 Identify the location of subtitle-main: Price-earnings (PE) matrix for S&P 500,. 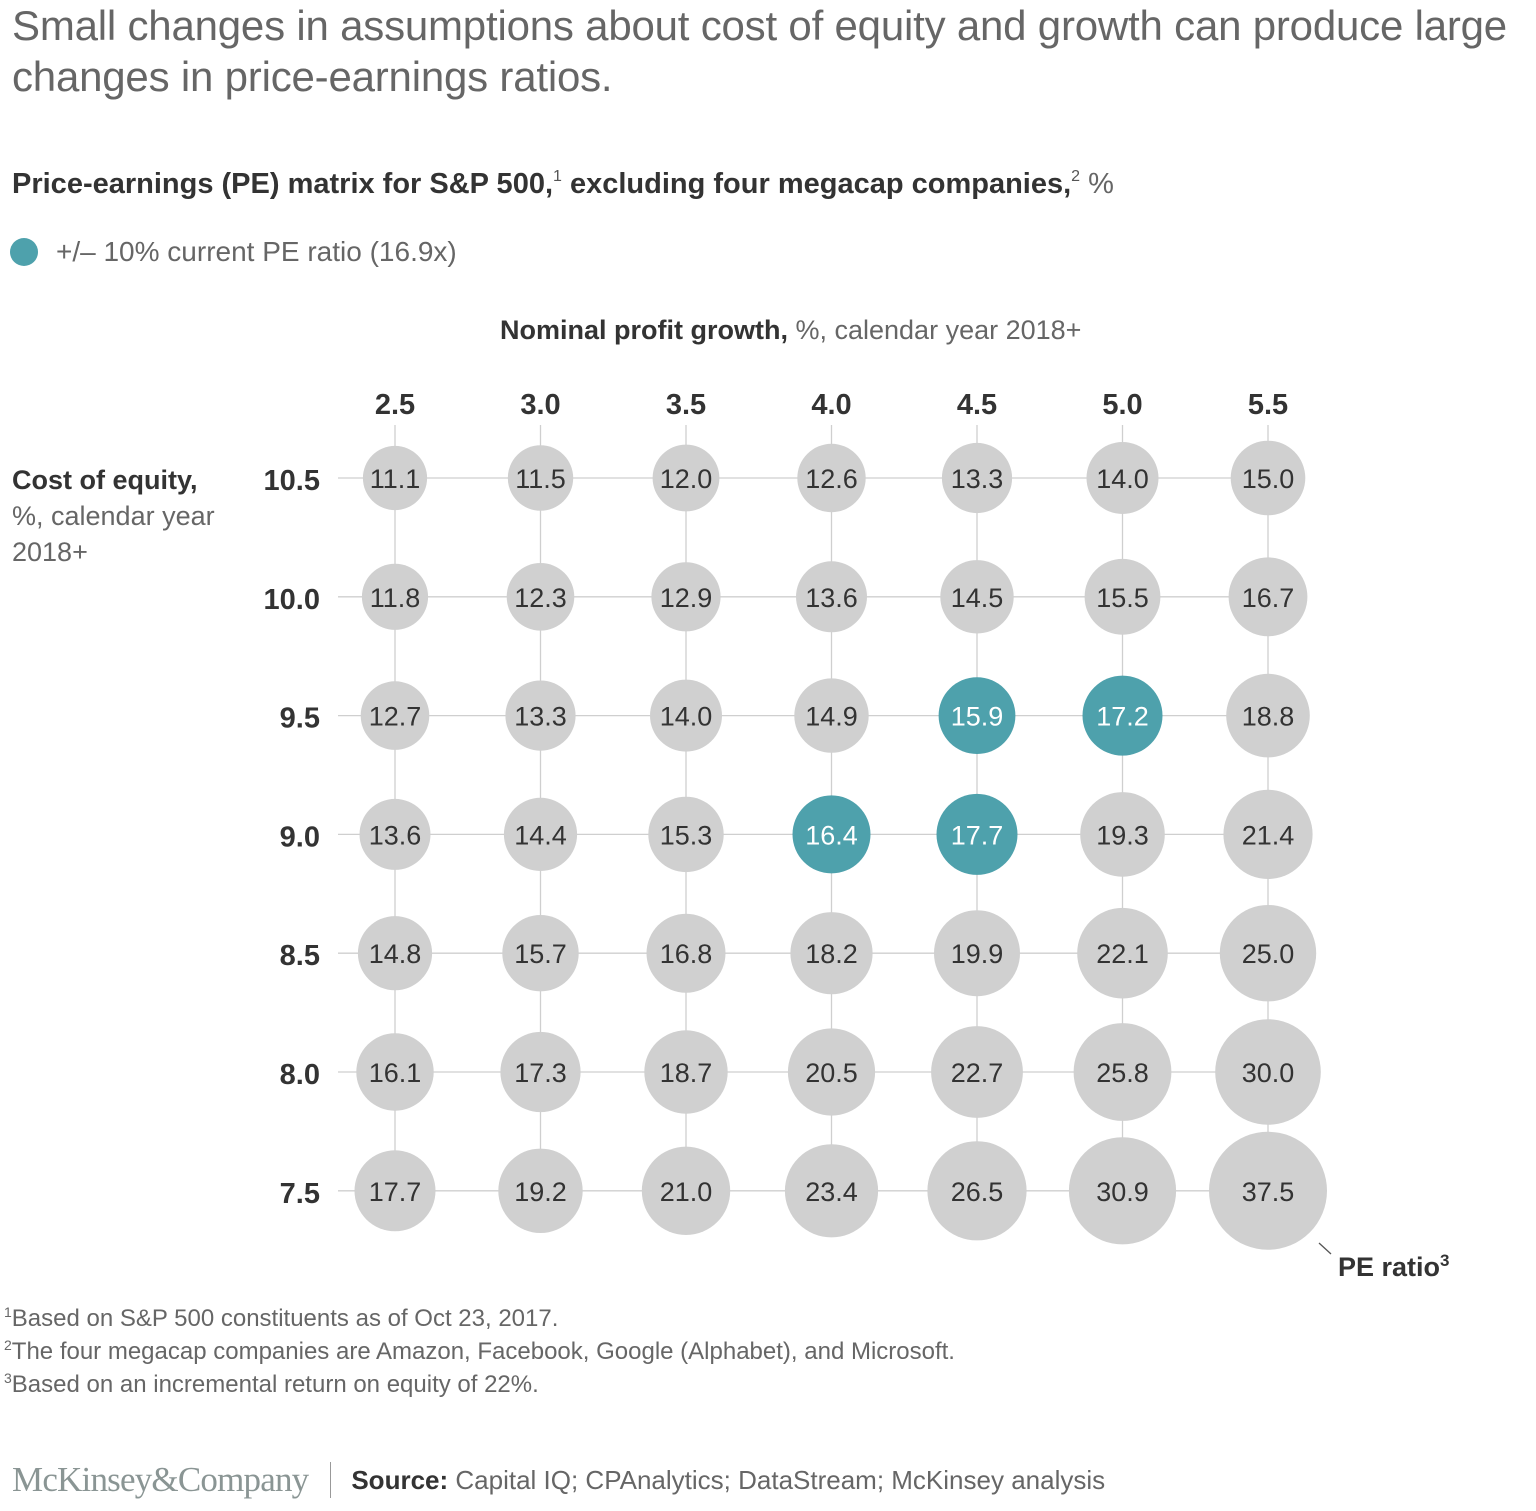
(283, 184).